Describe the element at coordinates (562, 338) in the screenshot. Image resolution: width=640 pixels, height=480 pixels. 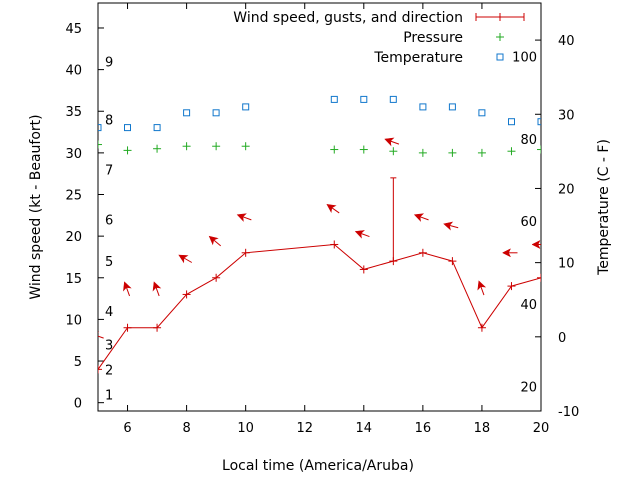
I see `y2-tick-label: 0` at that location.